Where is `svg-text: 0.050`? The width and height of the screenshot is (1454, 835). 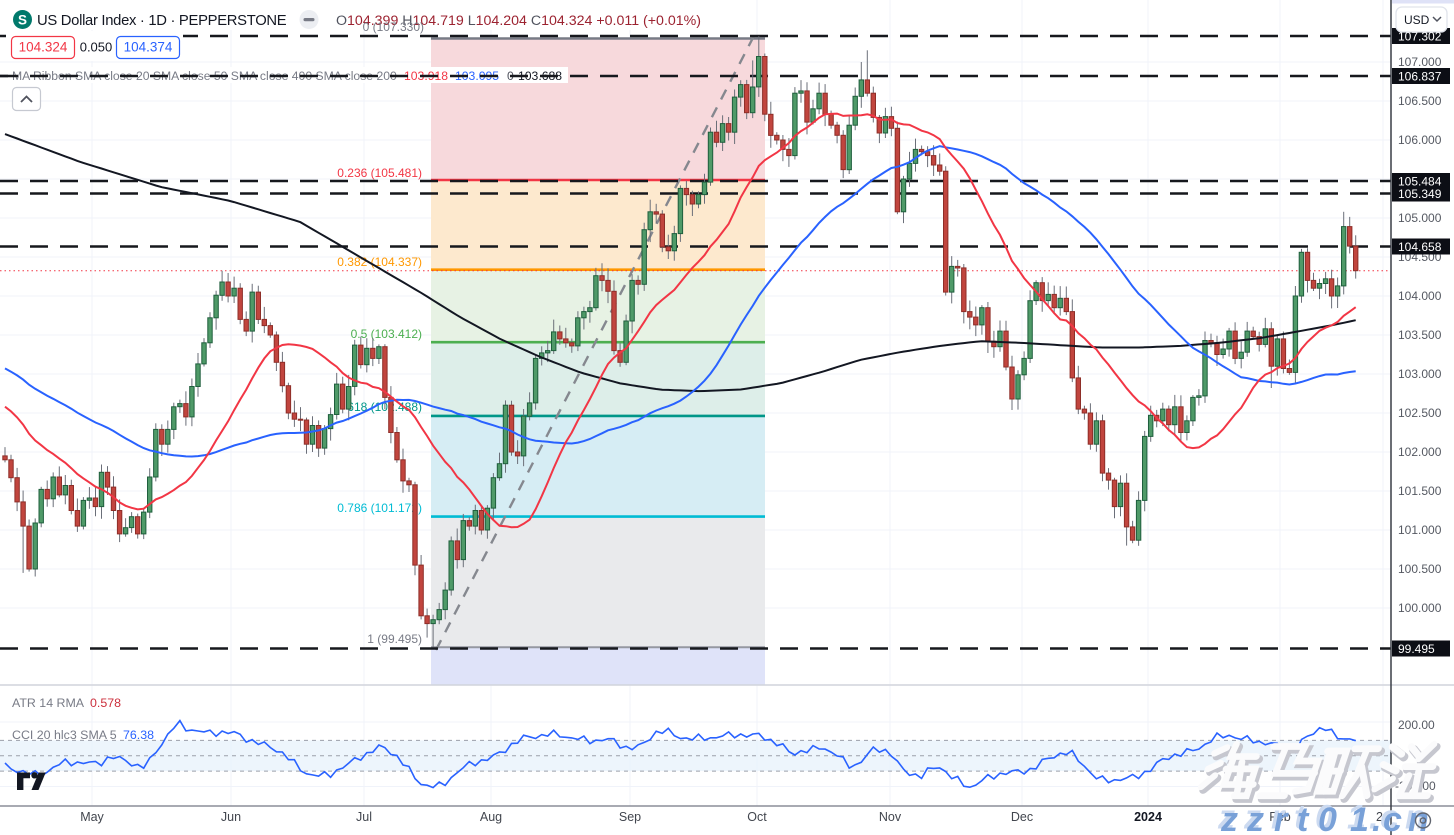 svg-text: 0.050 is located at coordinates (96, 47).